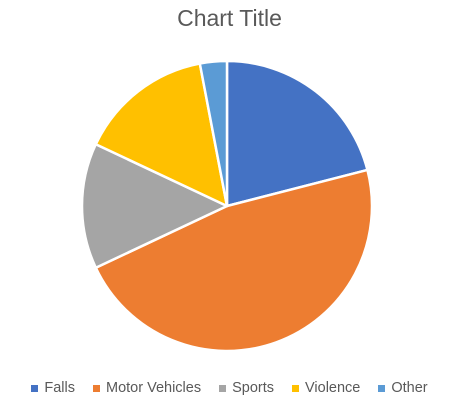 This screenshot has height=404, width=459. Describe the element at coordinates (223, 388) in the screenshot. I see `legend-swatch-sports` at that location.